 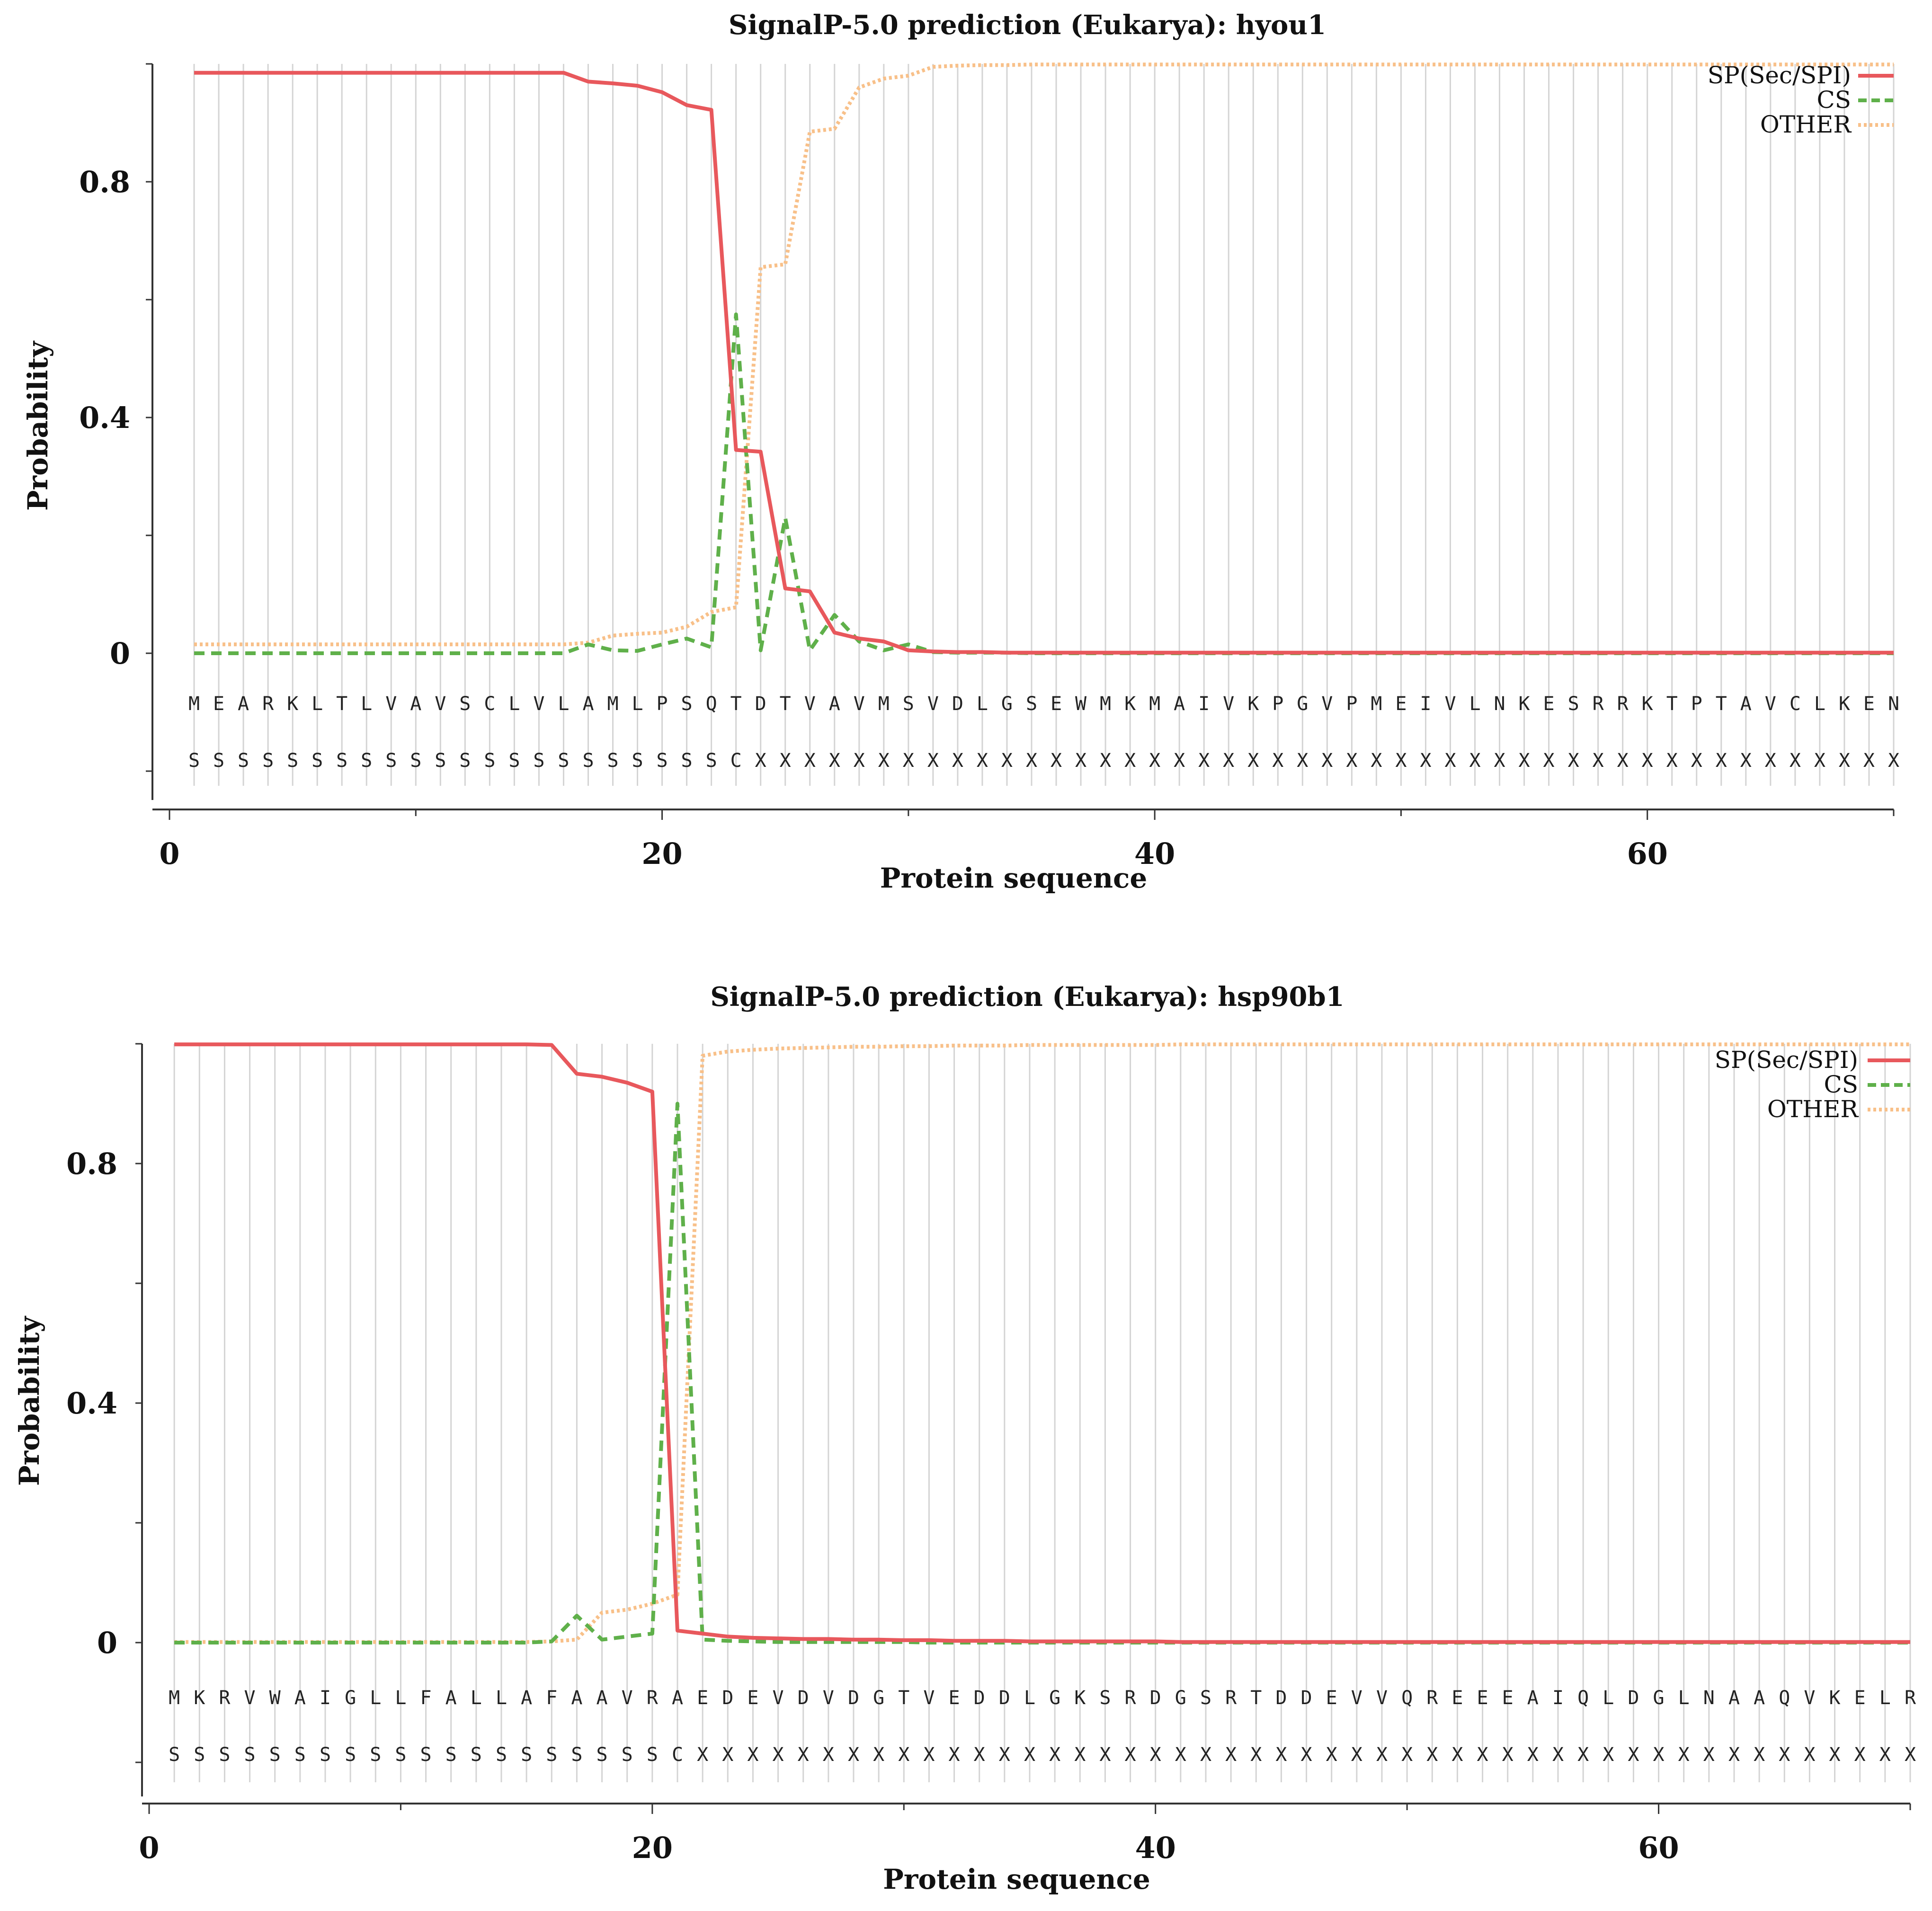 I want to click on x-tick-label: 0, so click(x=149, y=1848).